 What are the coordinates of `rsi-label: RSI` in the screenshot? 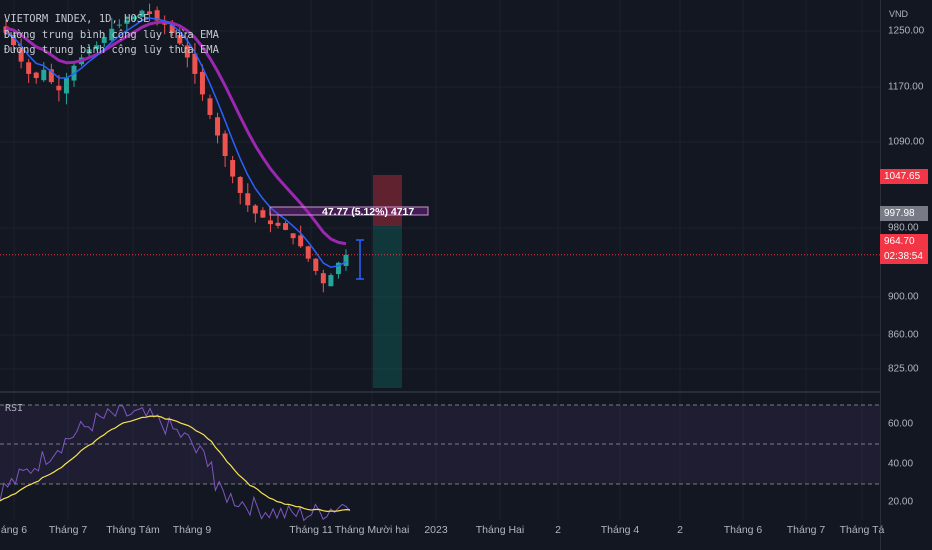 It's located at (14, 408).